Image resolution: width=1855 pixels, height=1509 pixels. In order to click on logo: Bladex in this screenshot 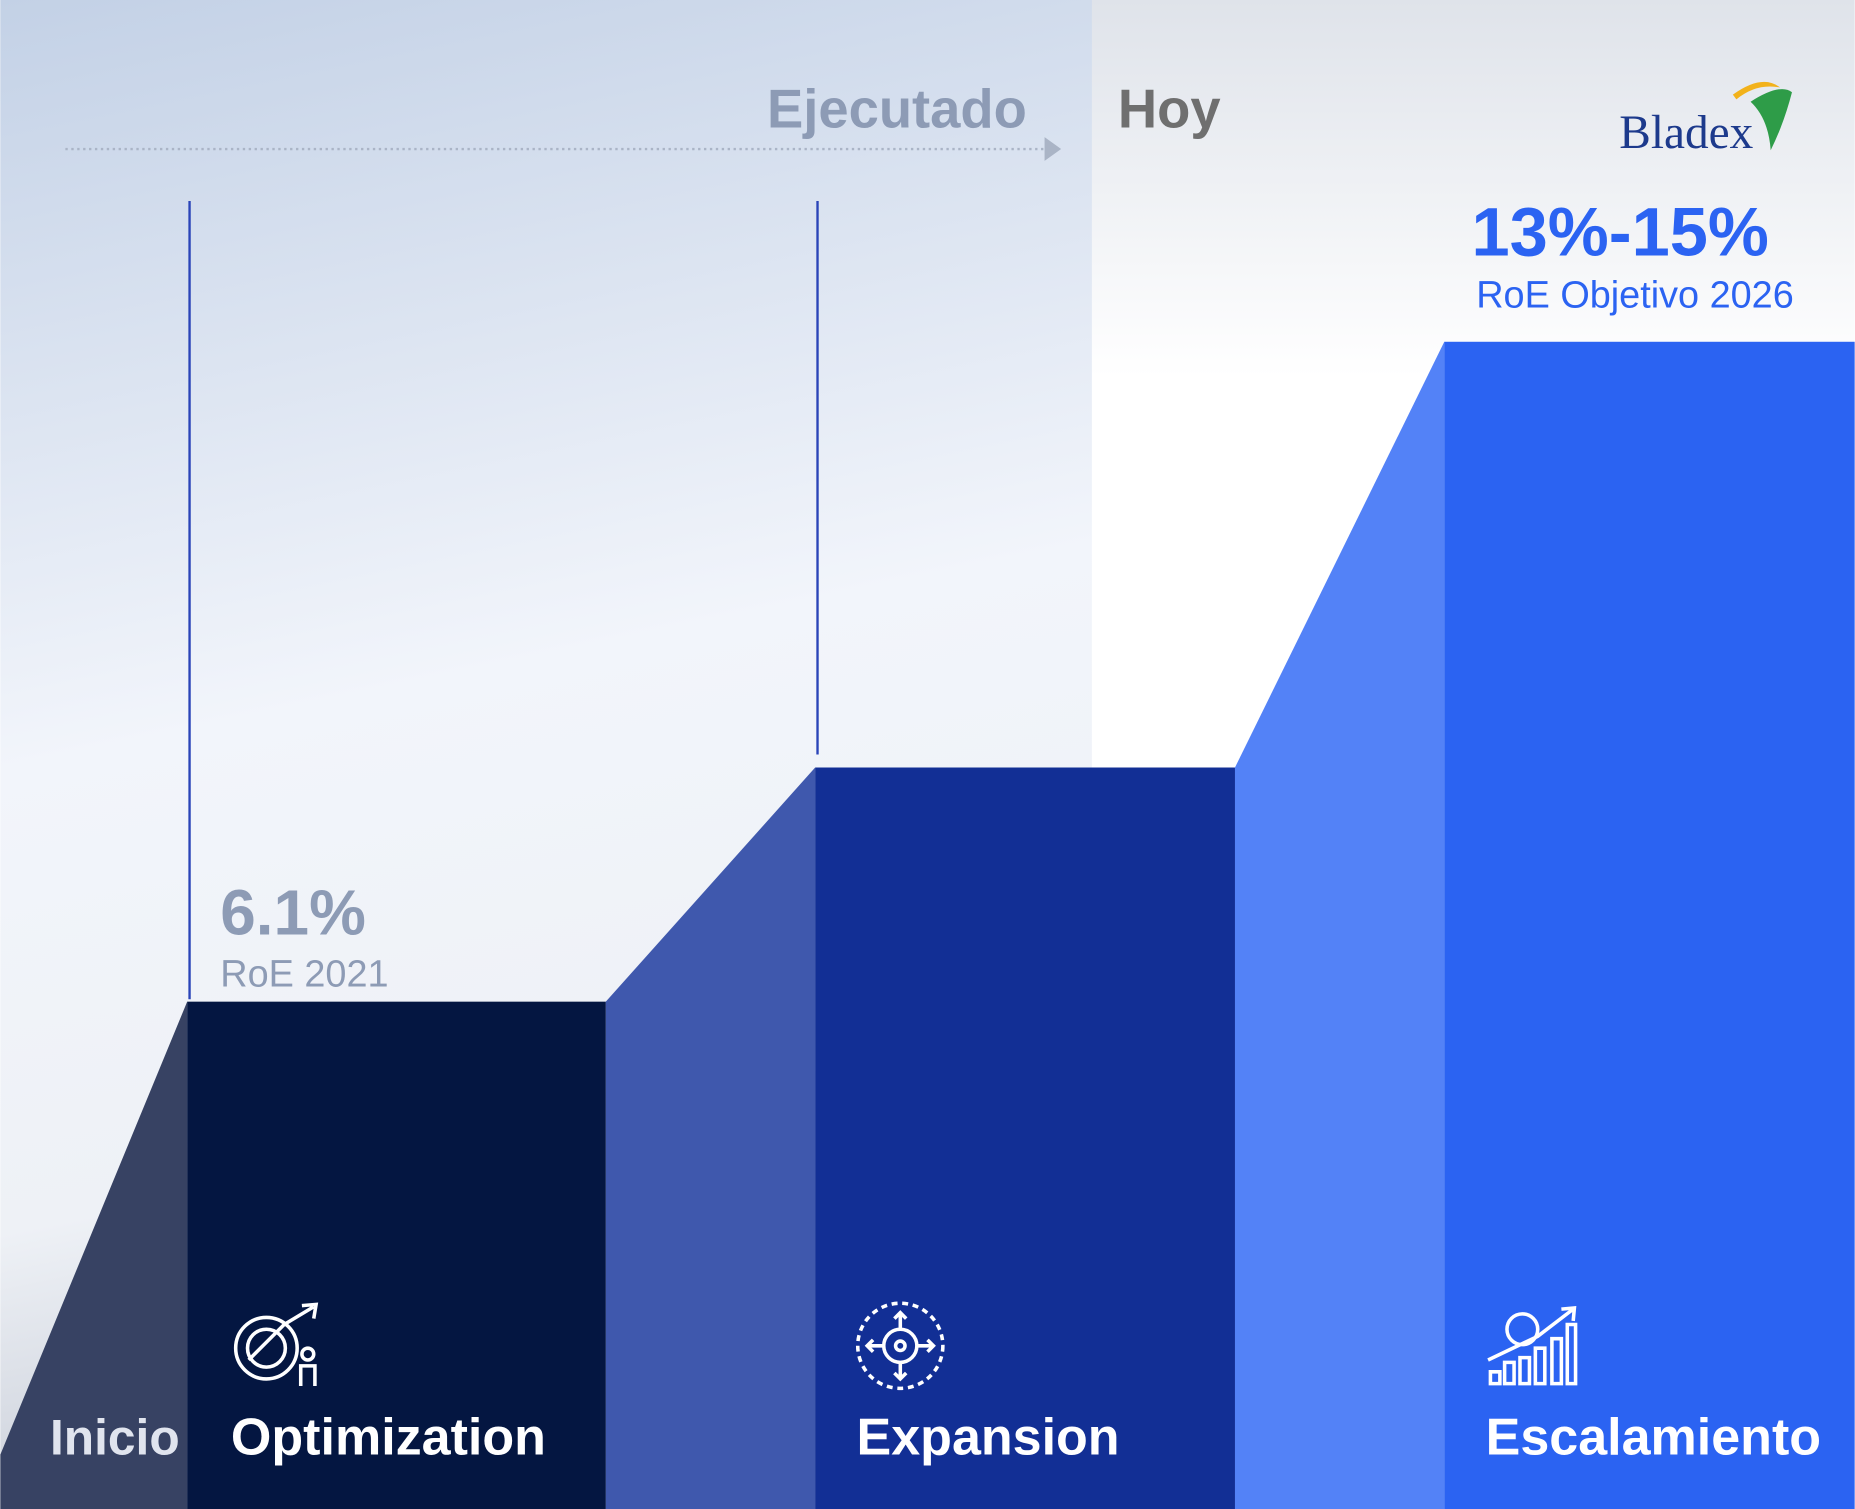, I will do `click(1705, 120)`.